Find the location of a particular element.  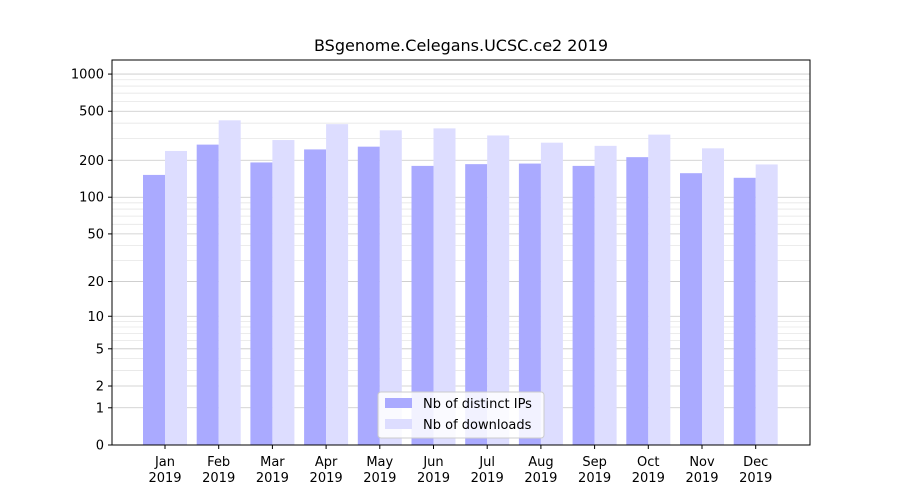

y-tick-label: 200 is located at coordinates (91, 161).